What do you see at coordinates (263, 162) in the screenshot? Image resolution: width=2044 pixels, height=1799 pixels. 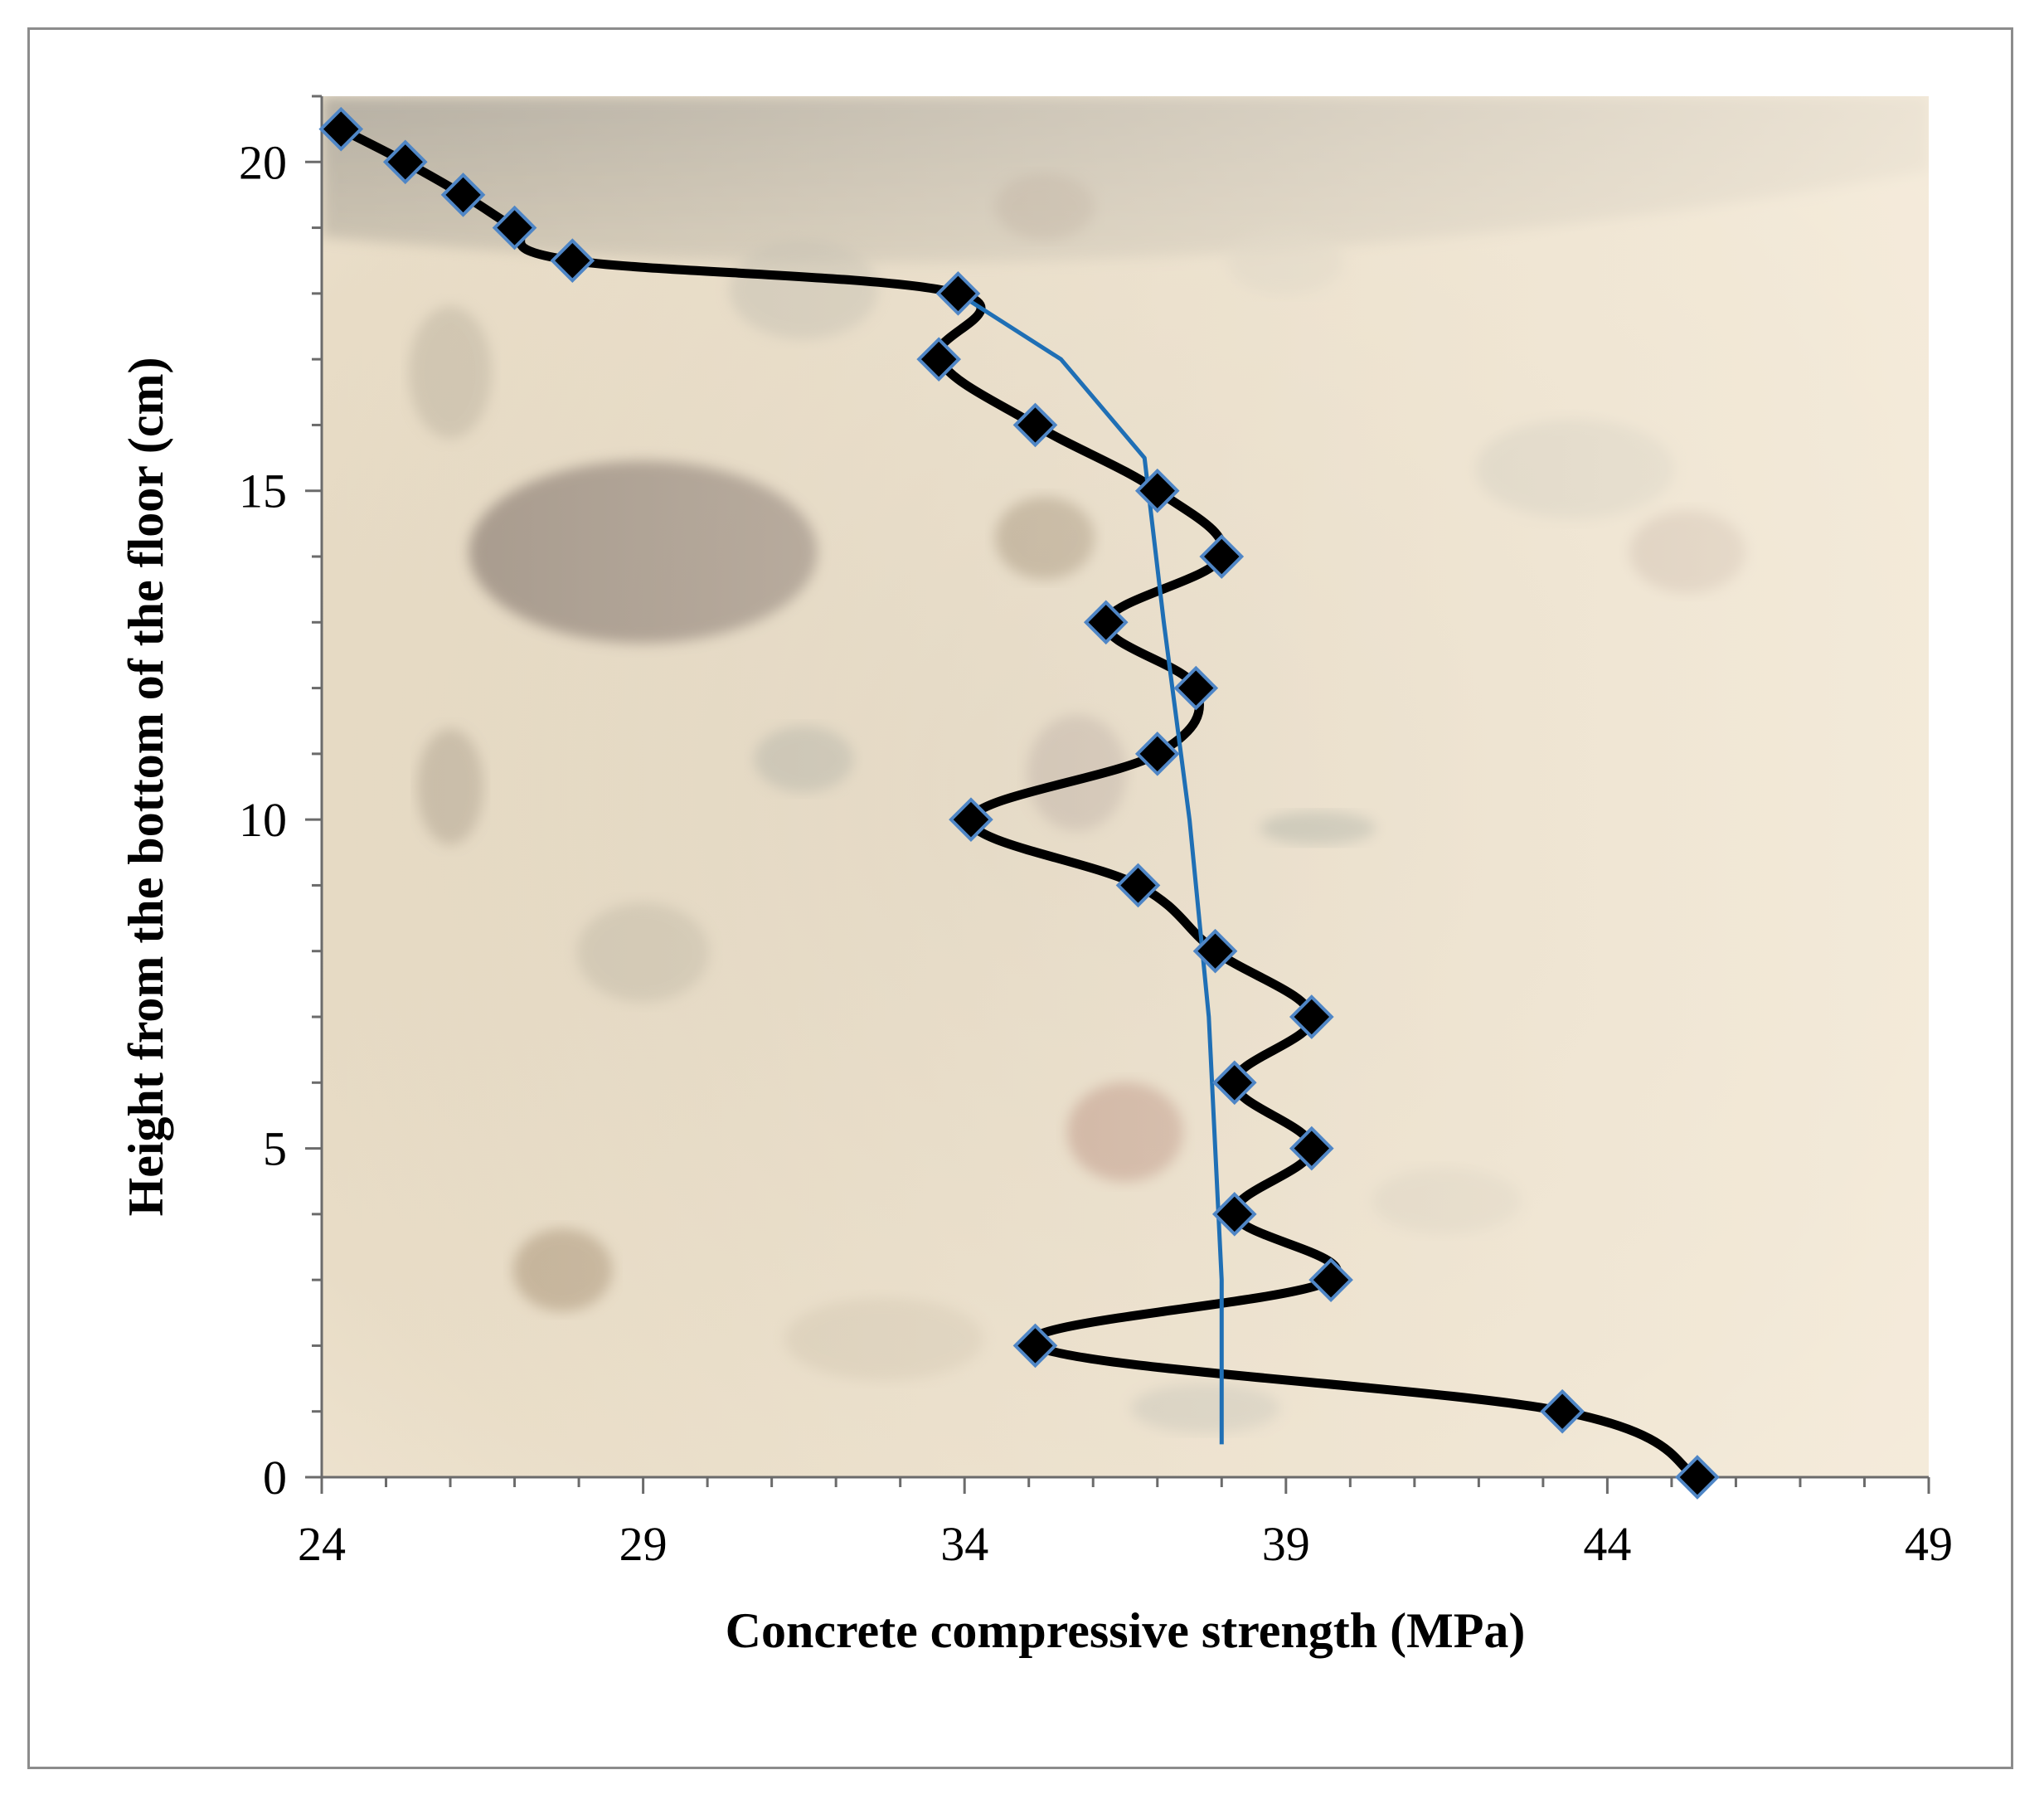 I see `y-tick-label: 20` at bounding box center [263, 162].